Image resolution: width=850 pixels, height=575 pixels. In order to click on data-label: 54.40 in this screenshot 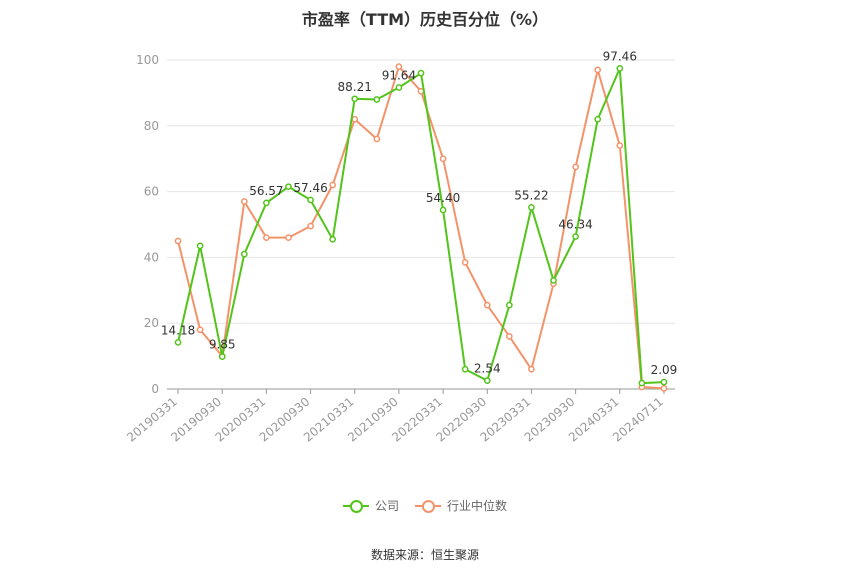, I will do `click(443, 198)`.